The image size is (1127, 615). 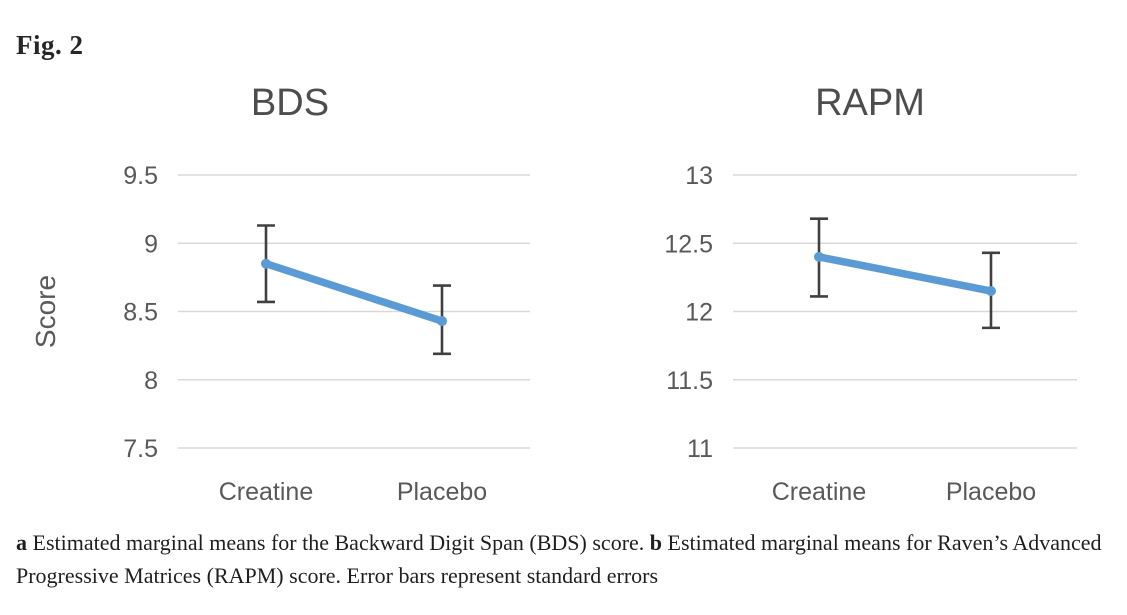 What do you see at coordinates (151, 381) in the screenshot?
I see `y-tick-label: 8` at bounding box center [151, 381].